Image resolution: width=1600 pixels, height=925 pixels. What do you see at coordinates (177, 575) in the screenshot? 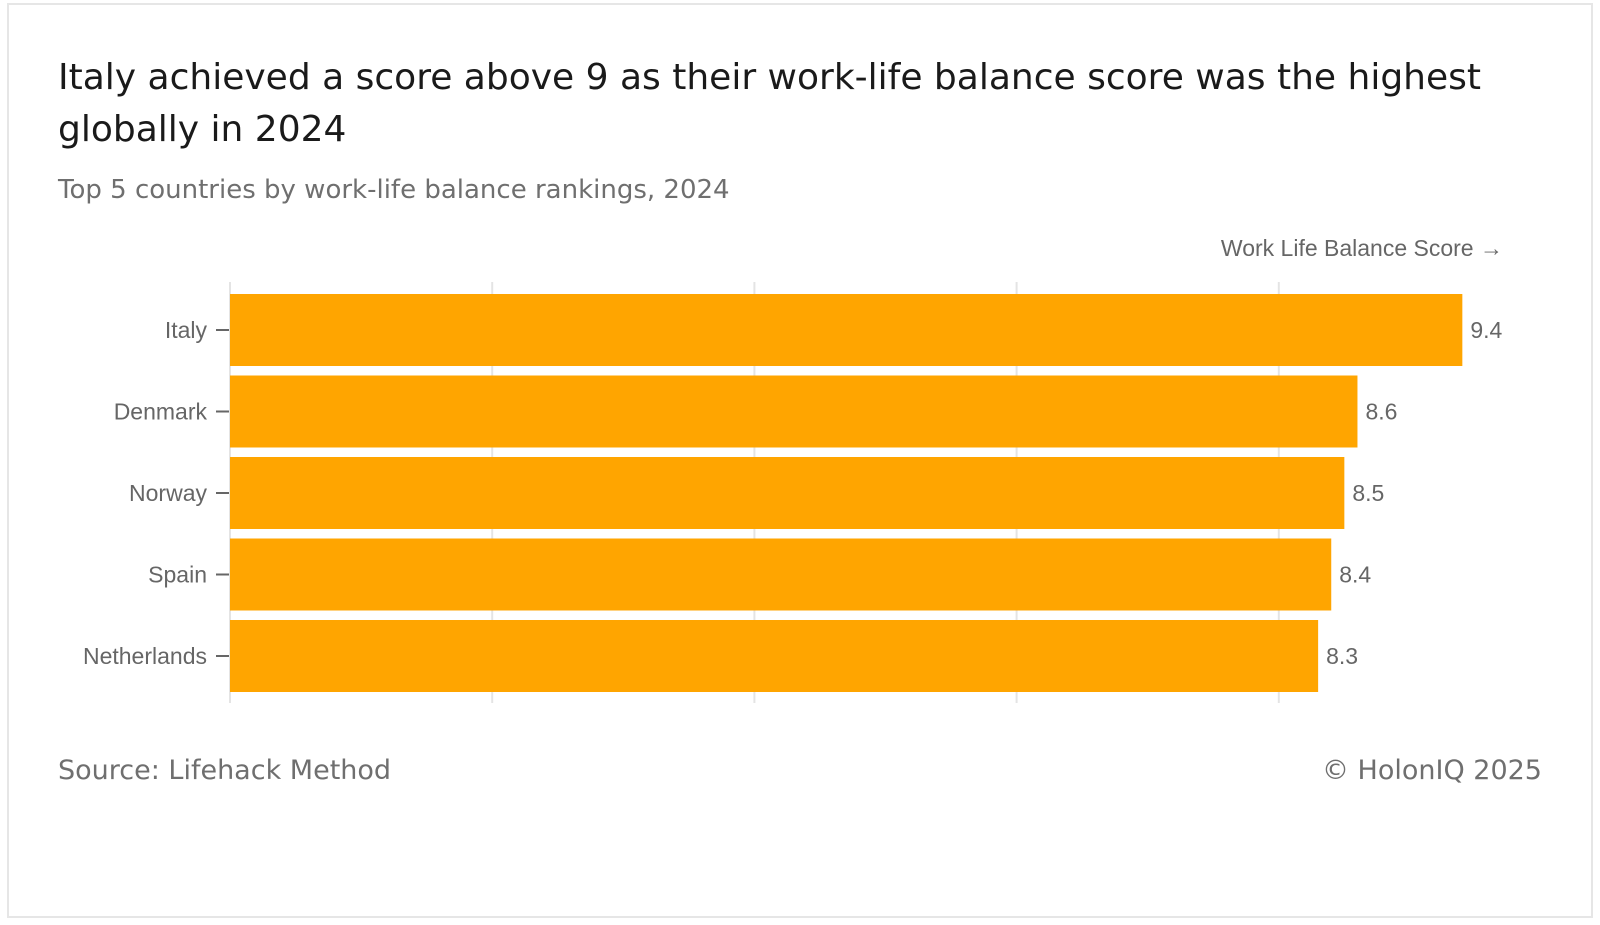
I see `y-tick-label: Spain` at bounding box center [177, 575].